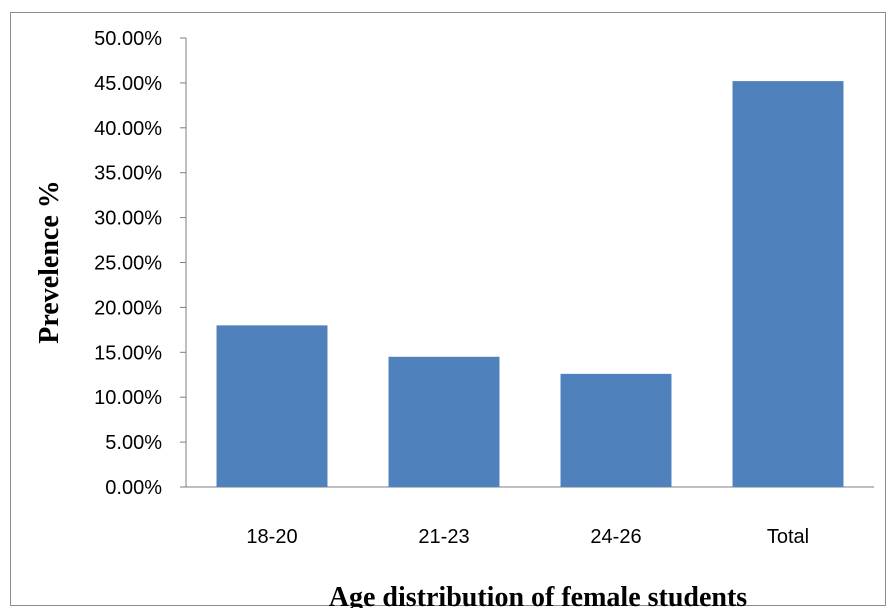 The height and width of the screenshot is (608, 896). I want to click on x-tick-label: 24-26, so click(615, 537).